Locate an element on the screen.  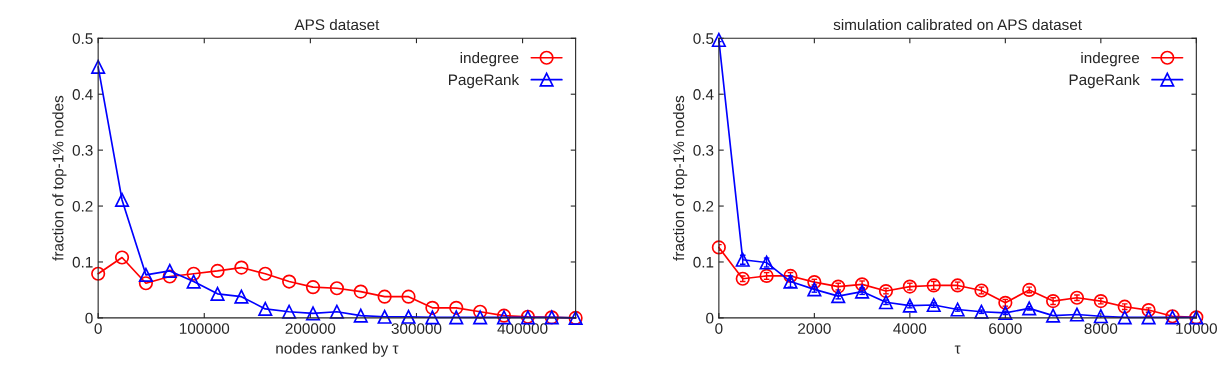
x-tick-label: 8000 is located at coordinates (1101, 328).